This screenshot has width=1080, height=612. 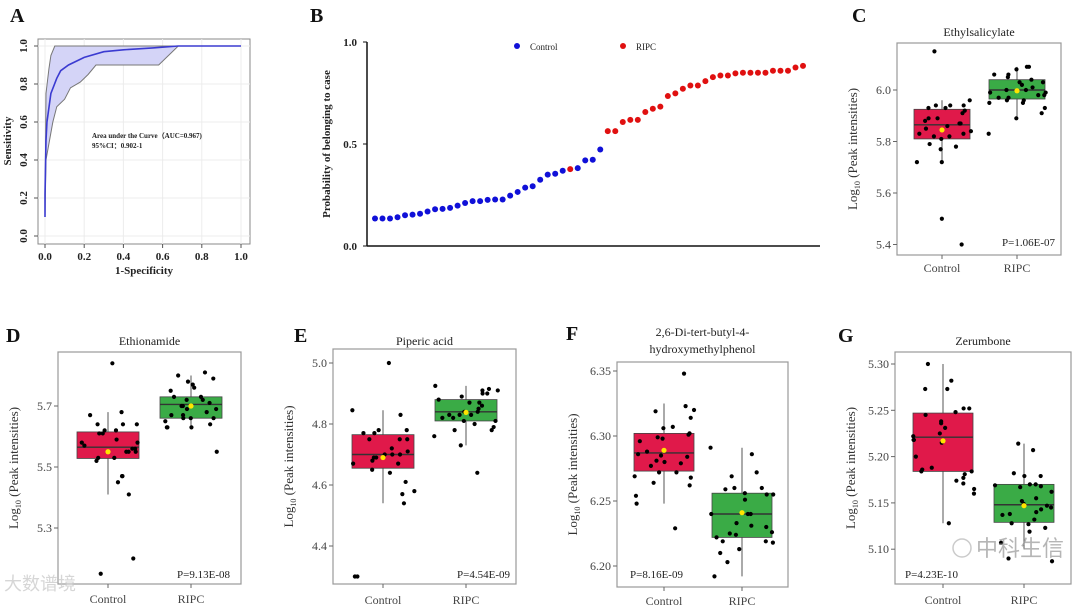 I want to click on y-tick-label: 6.0, so click(x=883, y=90).